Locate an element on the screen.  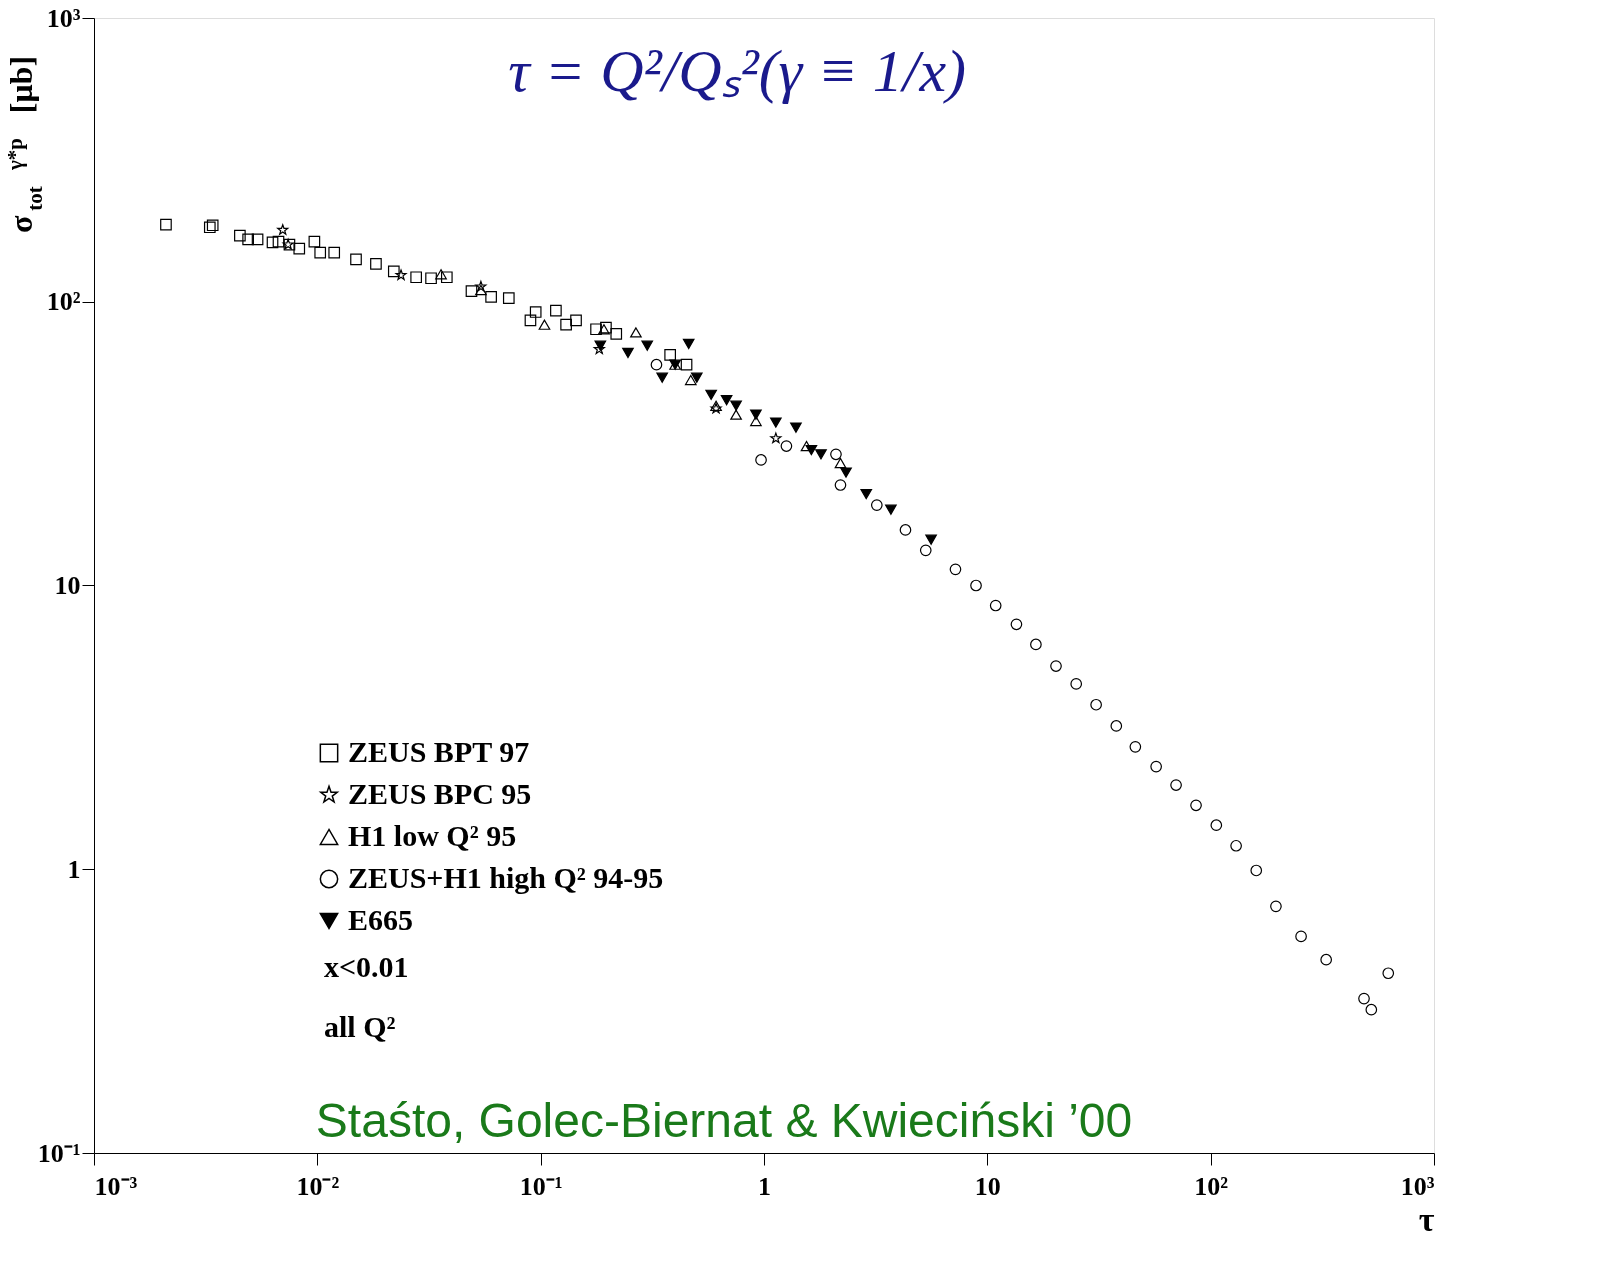
y-tick-label: 10⁻¹ is located at coordinates (59, 1153).